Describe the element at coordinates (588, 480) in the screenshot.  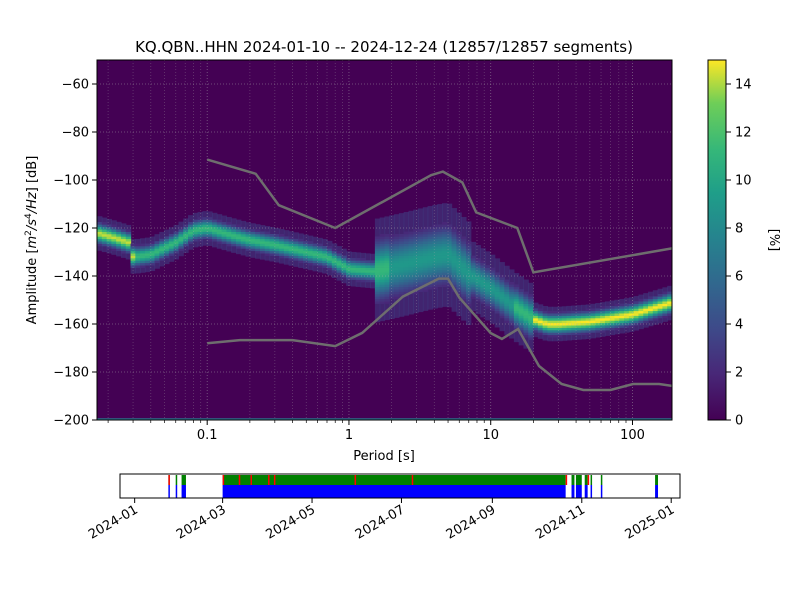
I see `timeline-gap-mark` at that location.